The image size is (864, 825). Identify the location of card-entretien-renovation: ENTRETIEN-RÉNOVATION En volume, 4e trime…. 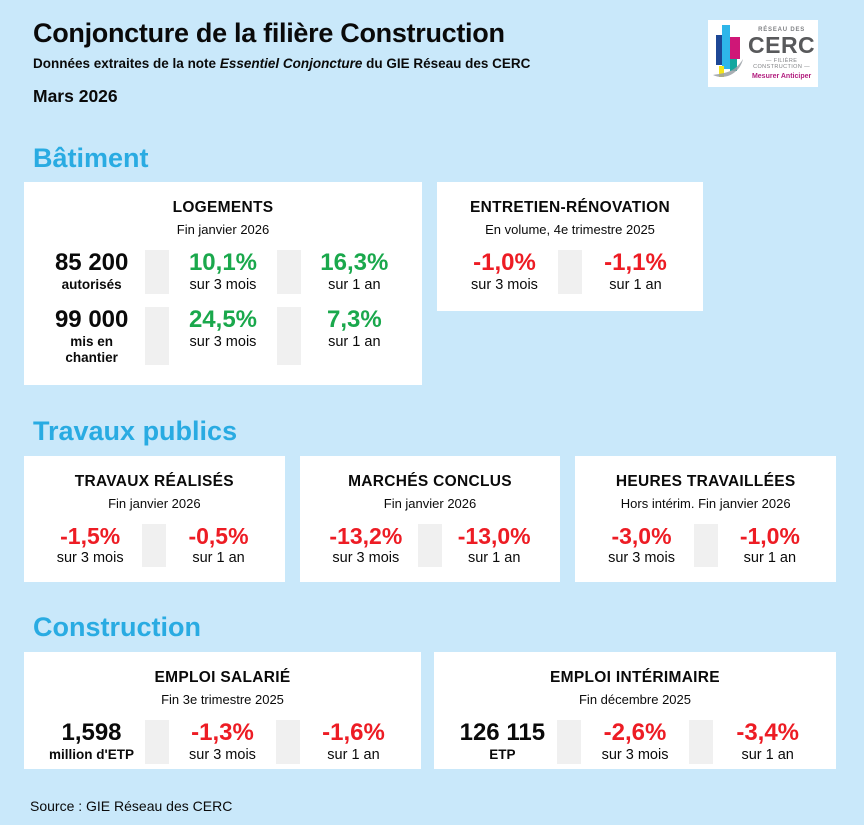
(570, 246).